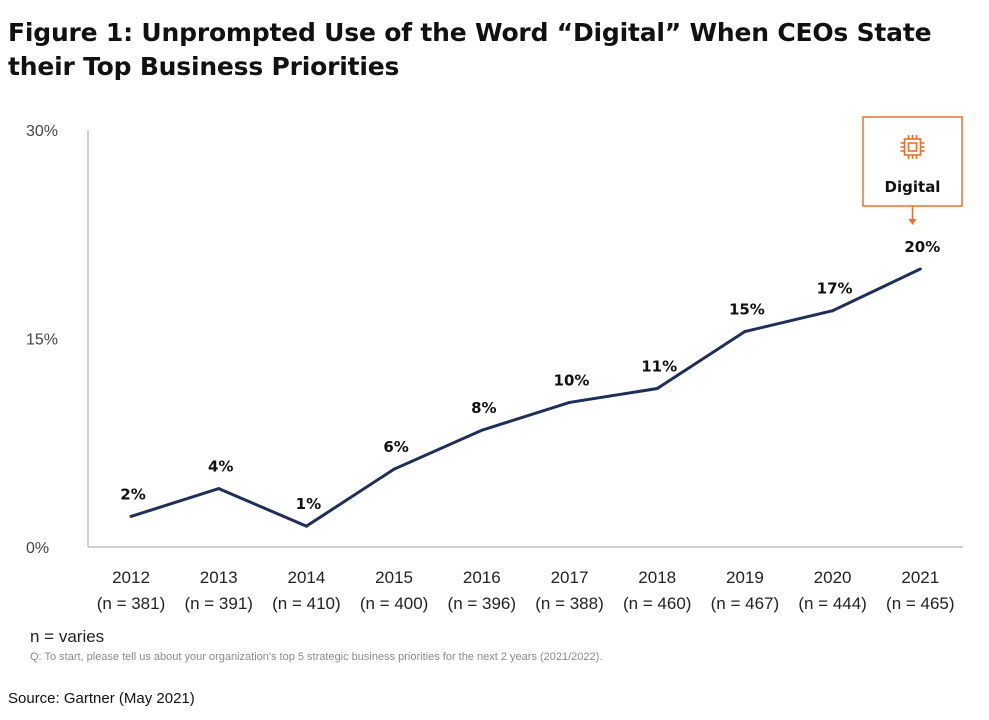 This screenshot has height=720, width=989. Describe the element at coordinates (483, 408) in the screenshot. I see `data-label: 8%` at that location.